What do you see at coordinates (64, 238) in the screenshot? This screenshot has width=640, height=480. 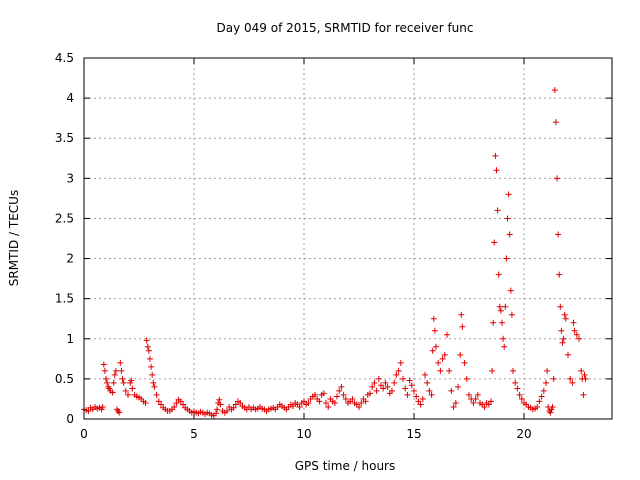 I see `y-tick-labels: 0 0.5 1 1.5 2 2.5 3 3.5 4 4.5` at bounding box center [64, 238].